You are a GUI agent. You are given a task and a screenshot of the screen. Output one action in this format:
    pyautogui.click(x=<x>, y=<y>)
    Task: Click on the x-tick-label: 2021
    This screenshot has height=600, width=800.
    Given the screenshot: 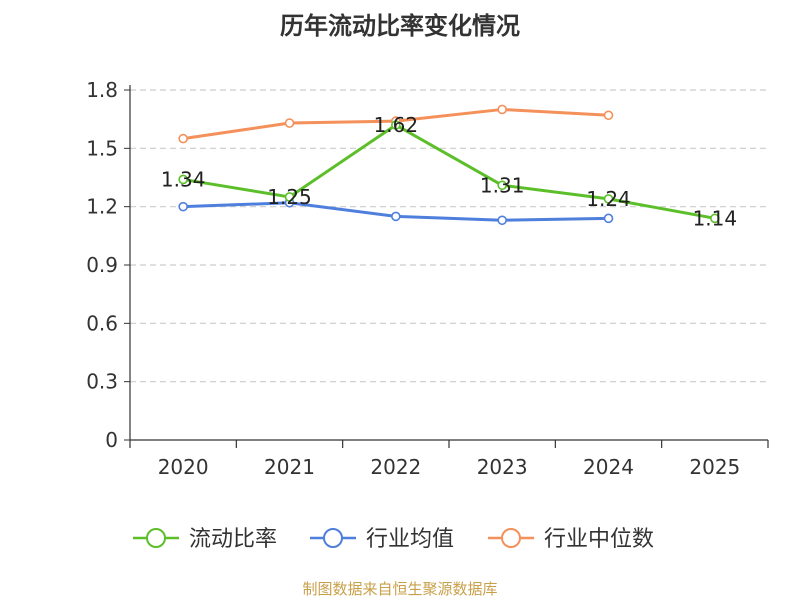 What is the action you would take?
    pyautogui.click(x=289, y=467)
    